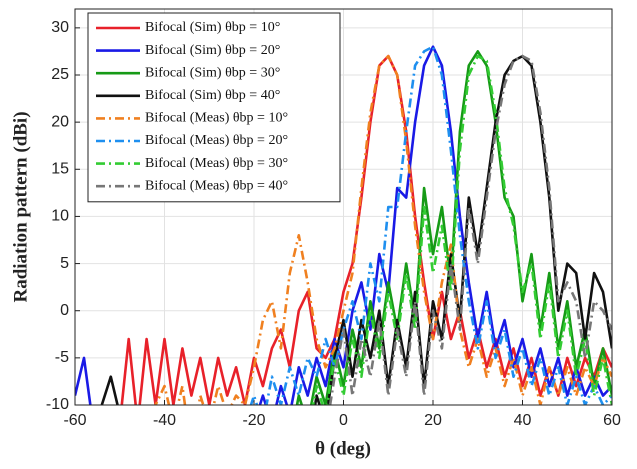 The height and width of the screenshot is (469, 637). What do you see at coordinates (433, 420) in the screenshot?
I see `x-tick-label: 20` at bounding box center [433, 420].